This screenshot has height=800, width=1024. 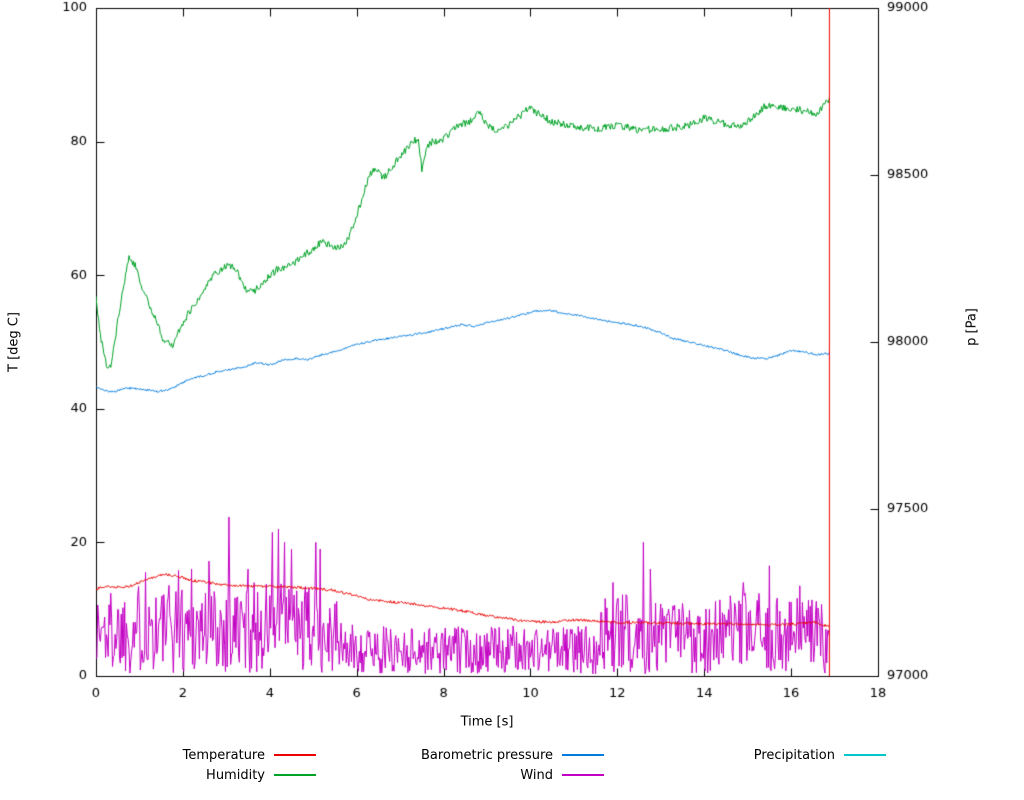 I want to click on legend-label-wind: Wind, so click(x=536, y=775).